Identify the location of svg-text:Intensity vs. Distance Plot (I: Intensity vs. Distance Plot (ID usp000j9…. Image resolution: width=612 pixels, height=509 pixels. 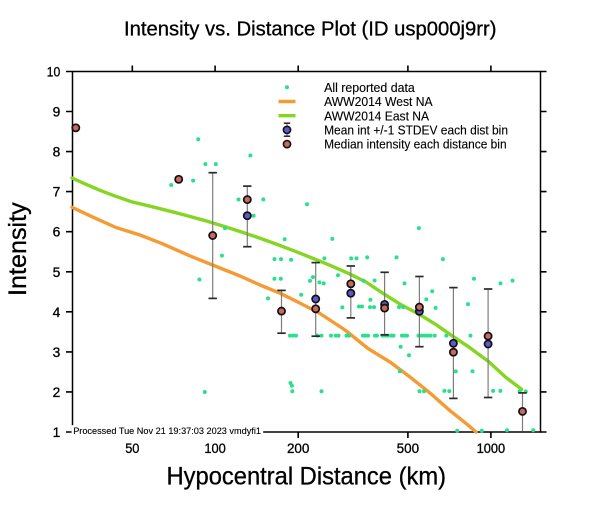
(310, 29).